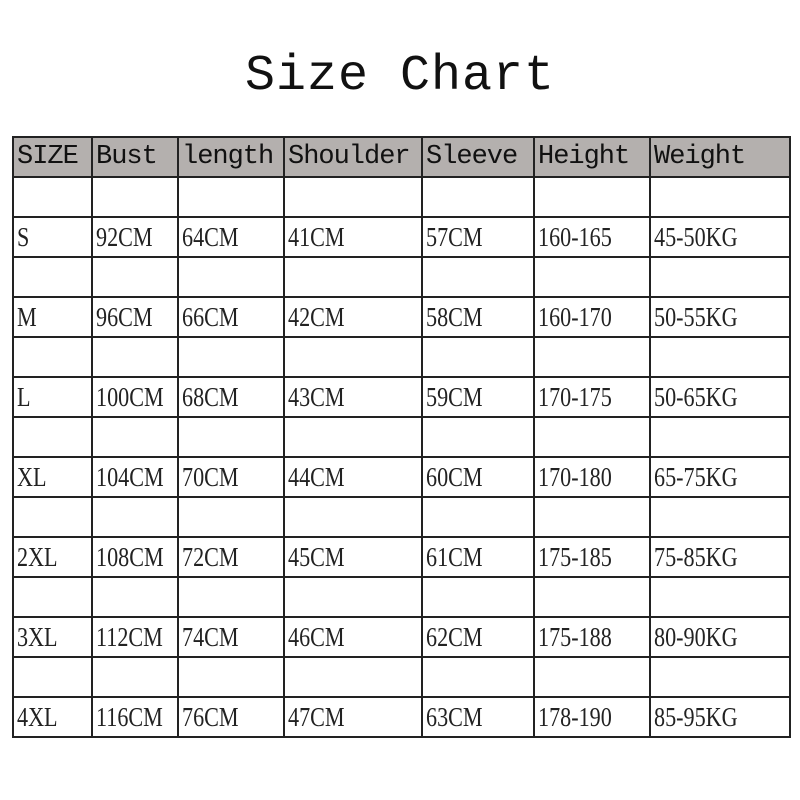 The height and width of the screenshot is (800, 800). What do you see at coordinates (696, 716) in the screenshot?
I see `cell-text: 85-95KG` at bounding box center [696, 716].